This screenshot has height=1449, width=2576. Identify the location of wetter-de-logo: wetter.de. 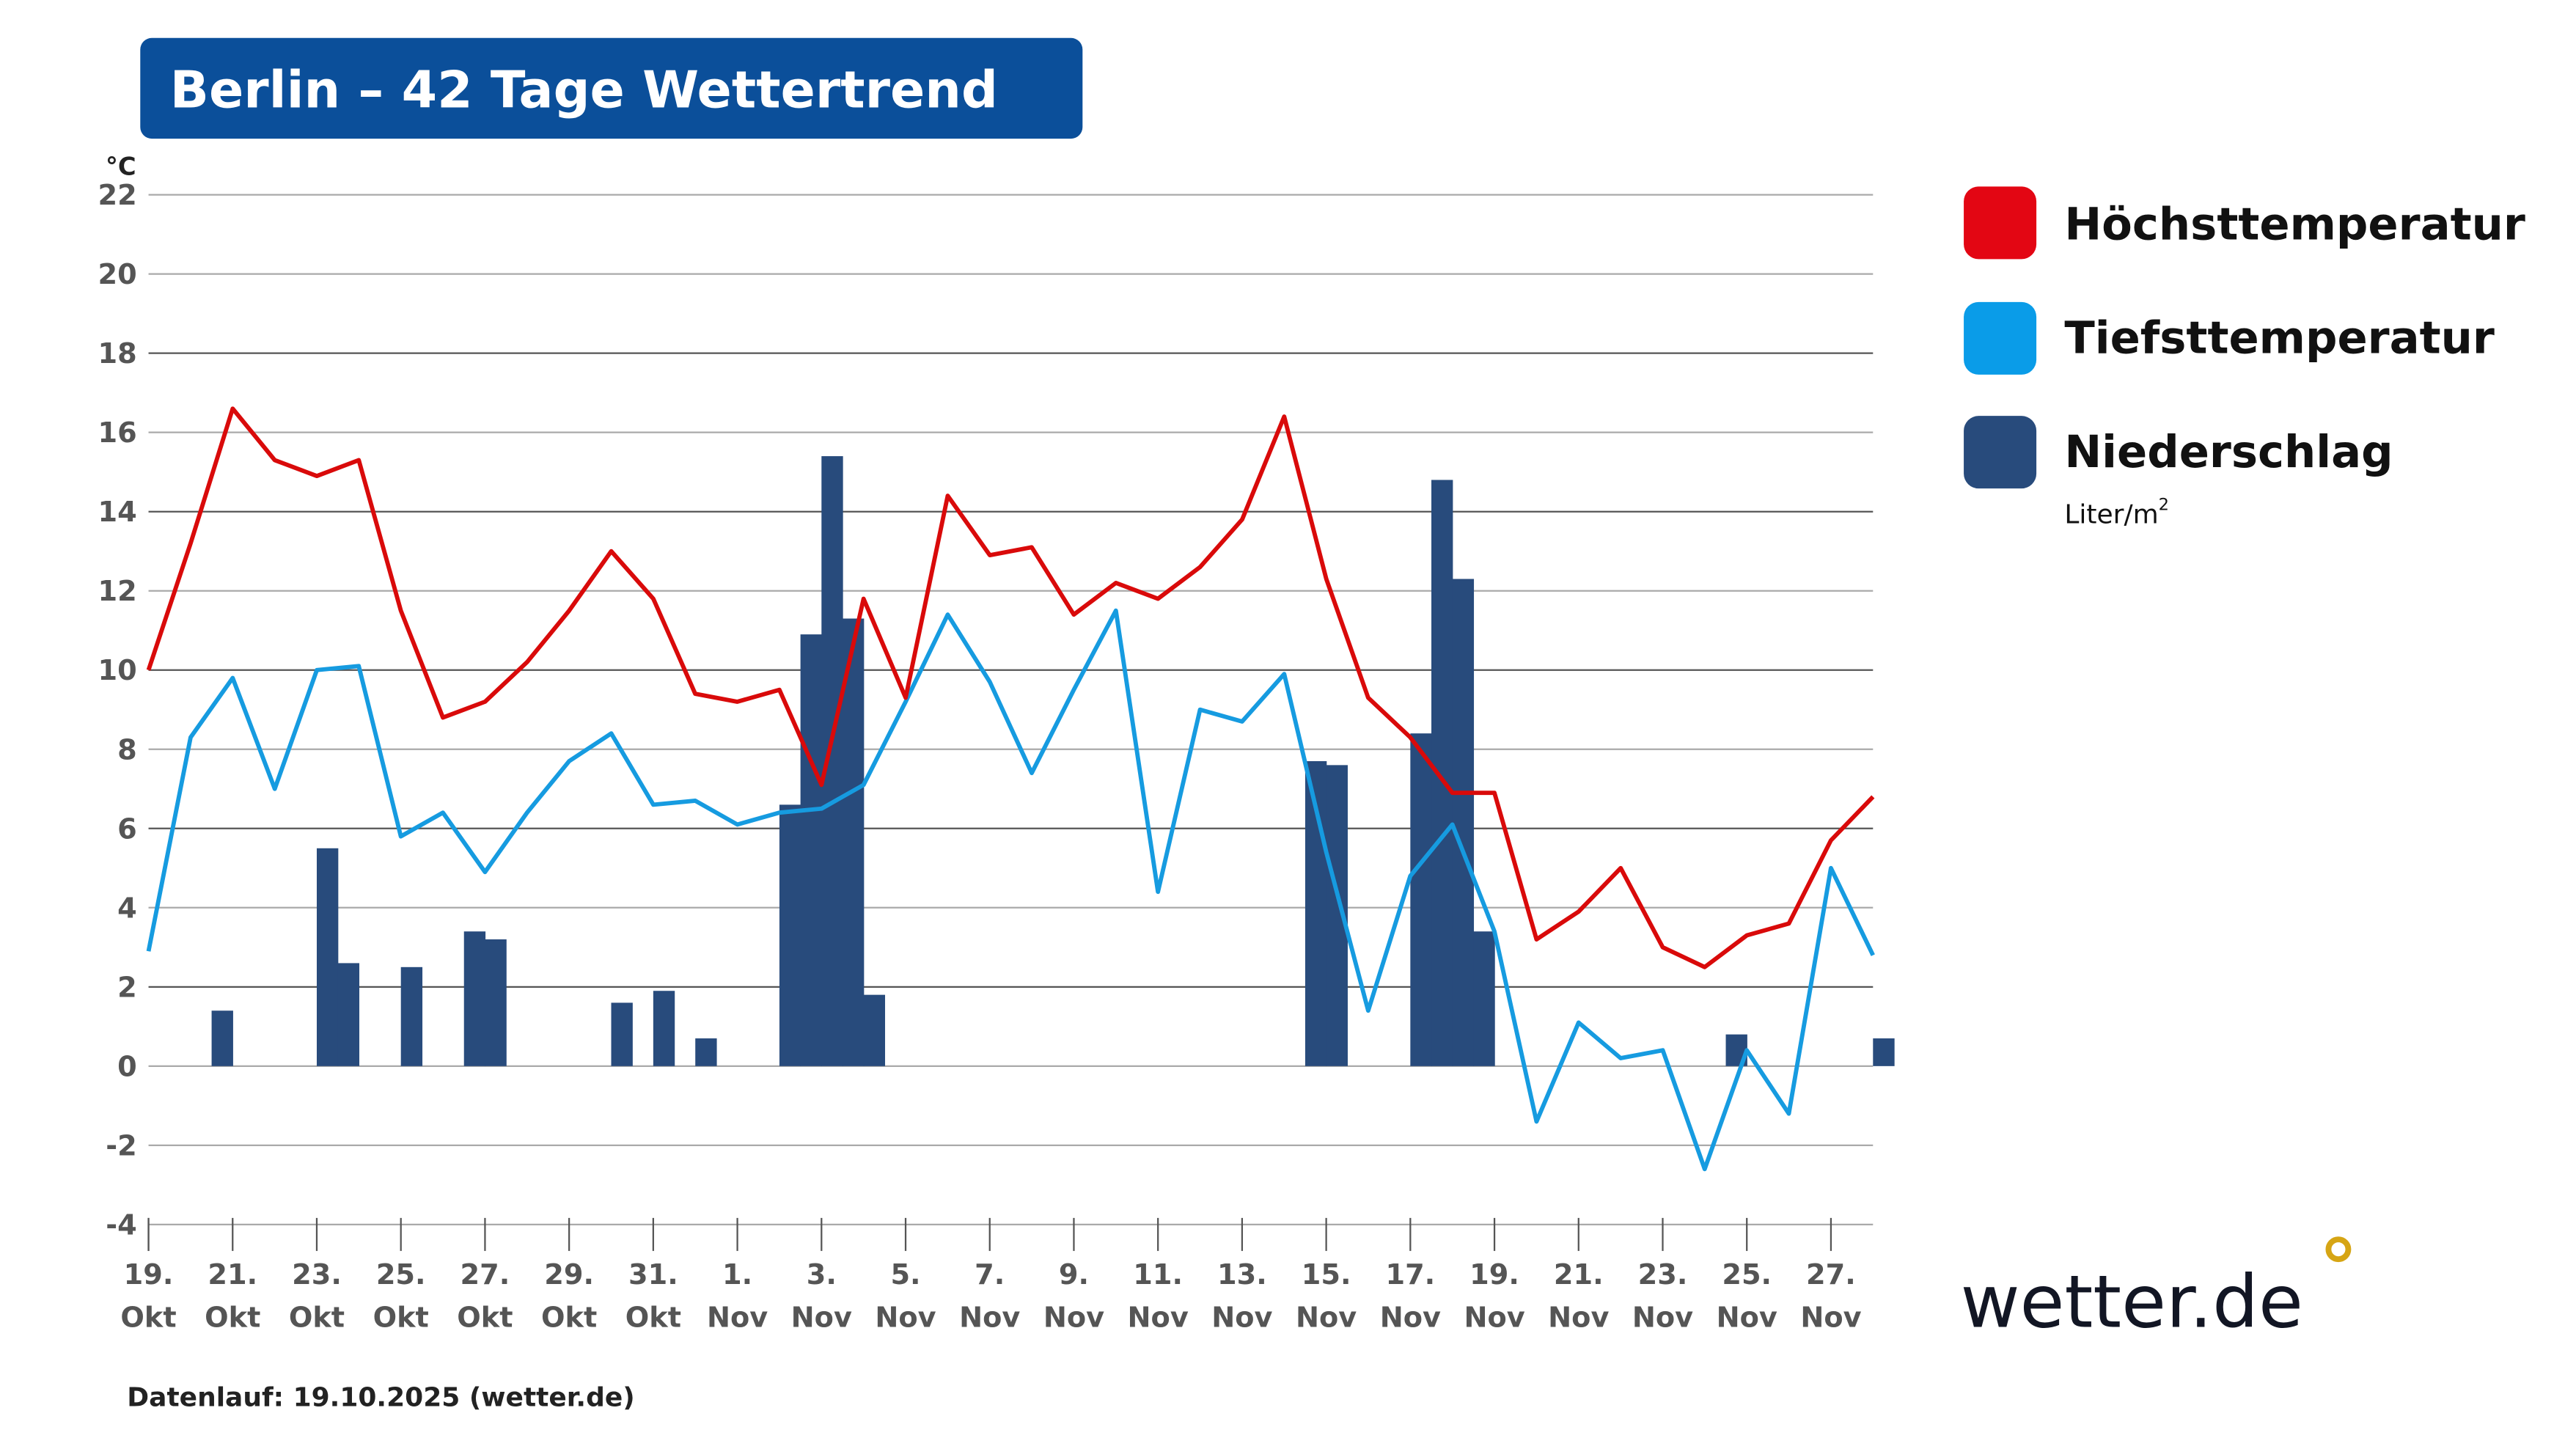
(2156, 1290).